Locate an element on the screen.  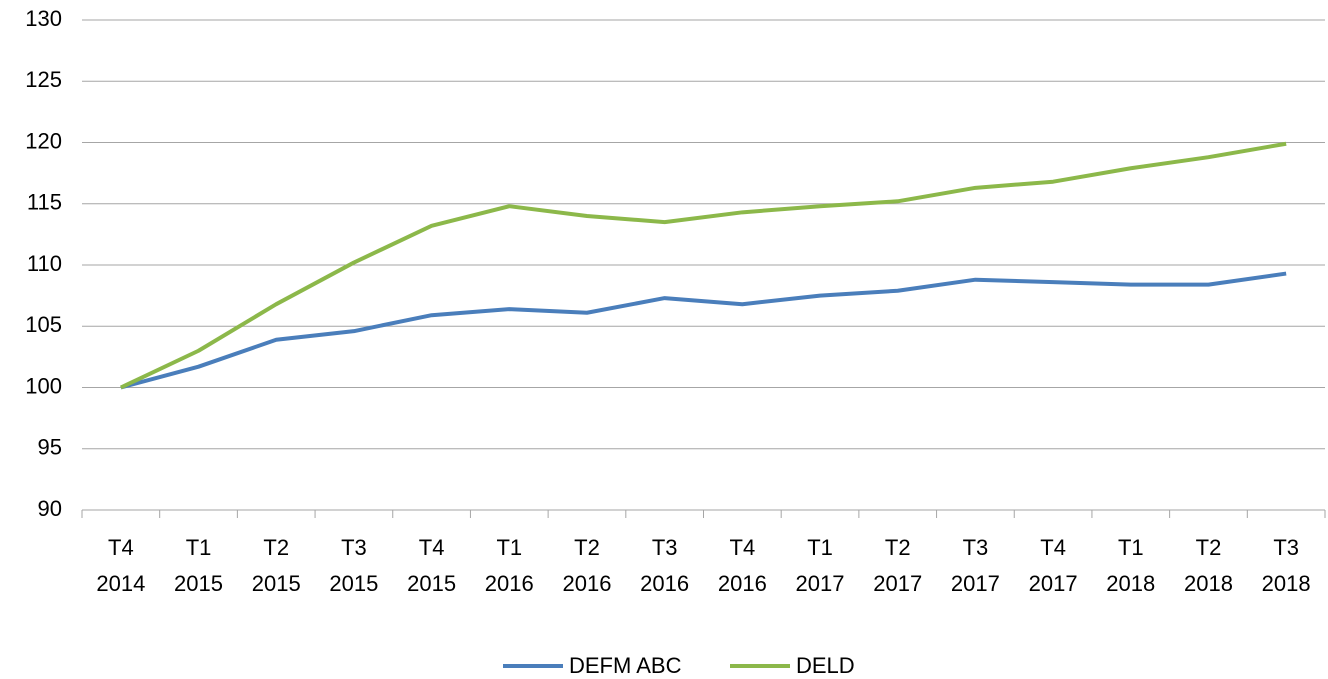
x-tick-label: T1 2016 is located at coordinates (509, 565).